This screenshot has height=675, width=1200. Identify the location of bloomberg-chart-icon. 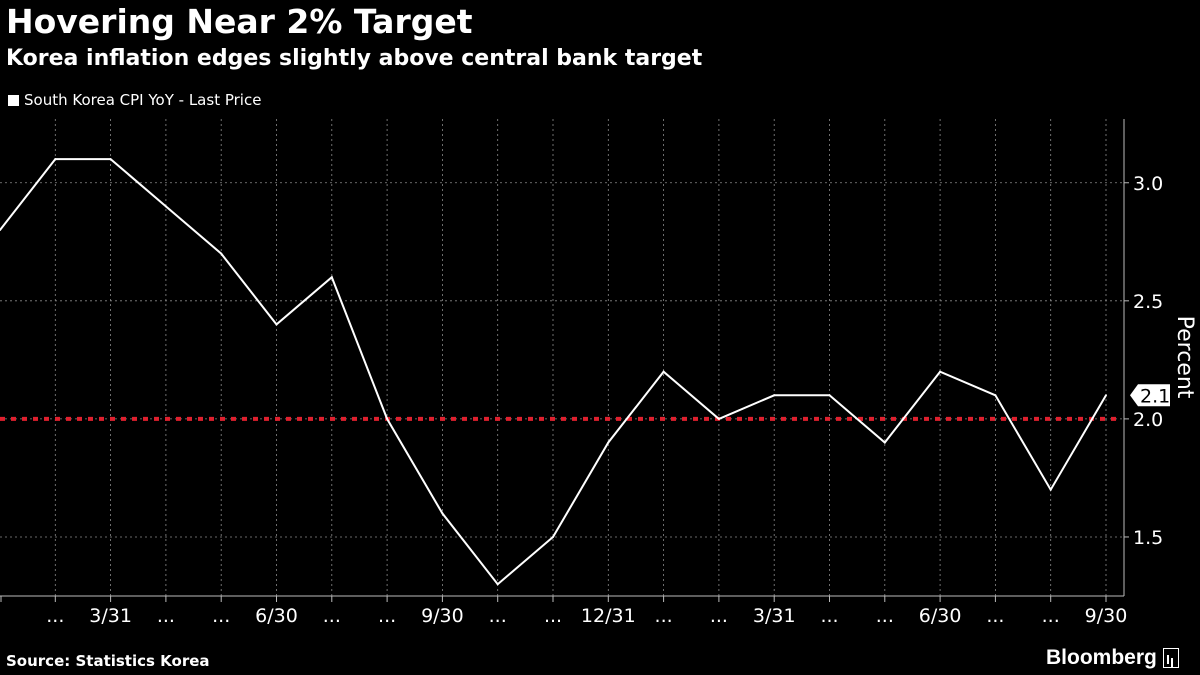
(1170, 658).